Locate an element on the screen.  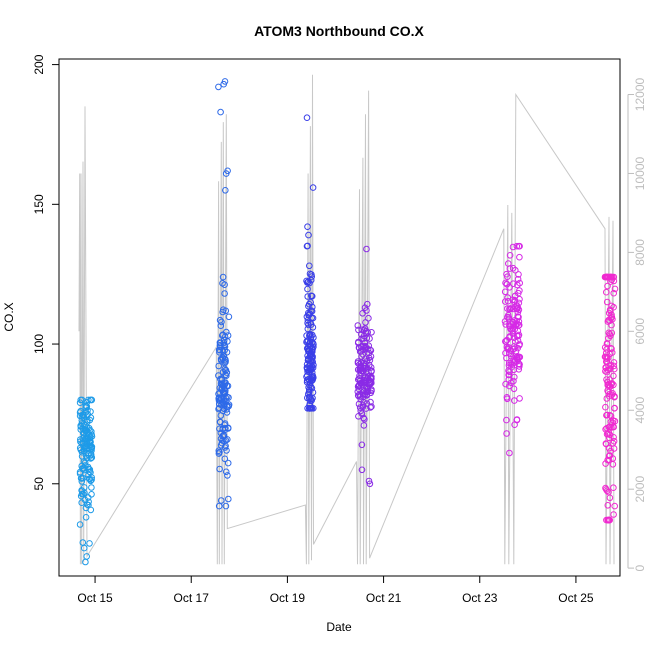
right-tick-label: 2000 is located at coordinates (640, 489).